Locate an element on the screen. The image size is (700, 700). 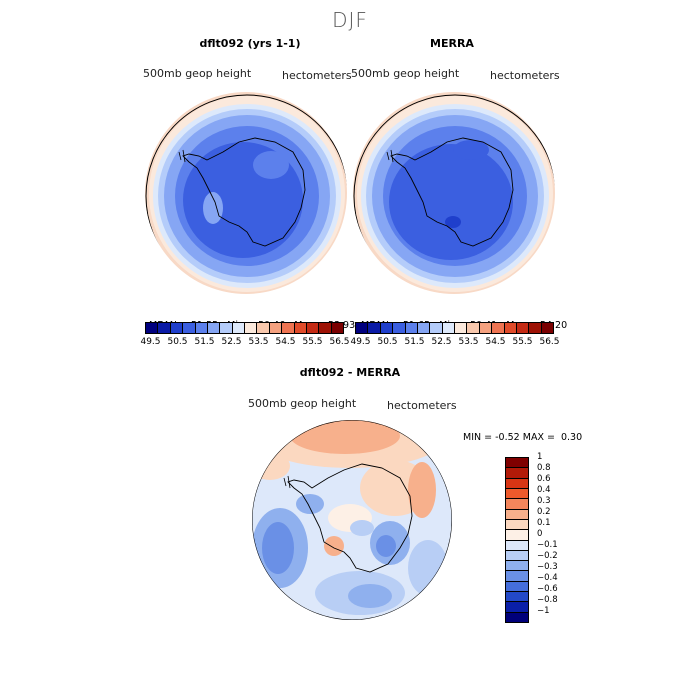
model-variable-label: 500mb geop height is located at coordinates (197, 73).